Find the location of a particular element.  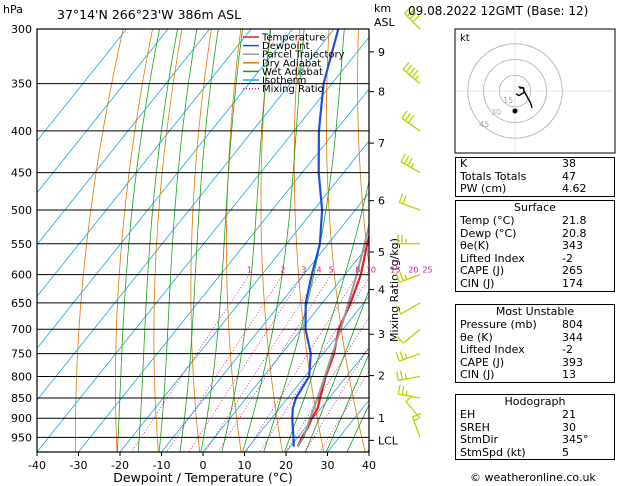

pressure-tick-label: 600 is located at coordinates (21, 275).